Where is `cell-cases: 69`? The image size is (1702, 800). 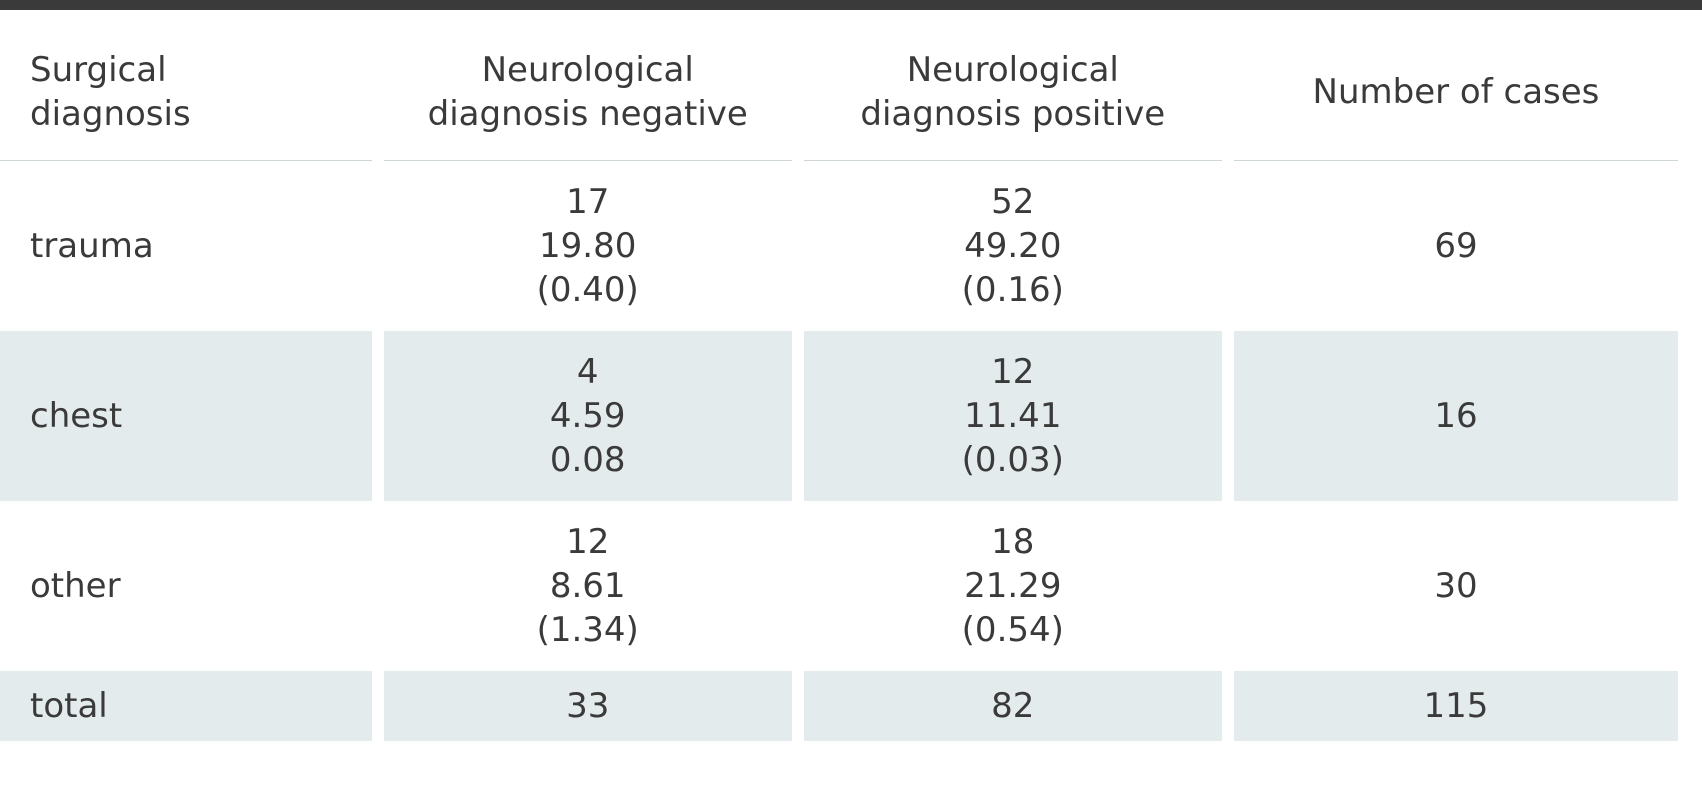 cell-cases: 69 is located at coordinates (1456, 246).